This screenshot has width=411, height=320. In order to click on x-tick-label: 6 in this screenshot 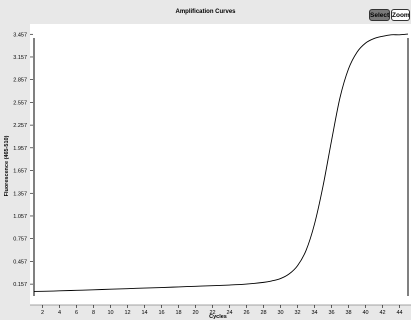, I will do `click(76, 313)`.